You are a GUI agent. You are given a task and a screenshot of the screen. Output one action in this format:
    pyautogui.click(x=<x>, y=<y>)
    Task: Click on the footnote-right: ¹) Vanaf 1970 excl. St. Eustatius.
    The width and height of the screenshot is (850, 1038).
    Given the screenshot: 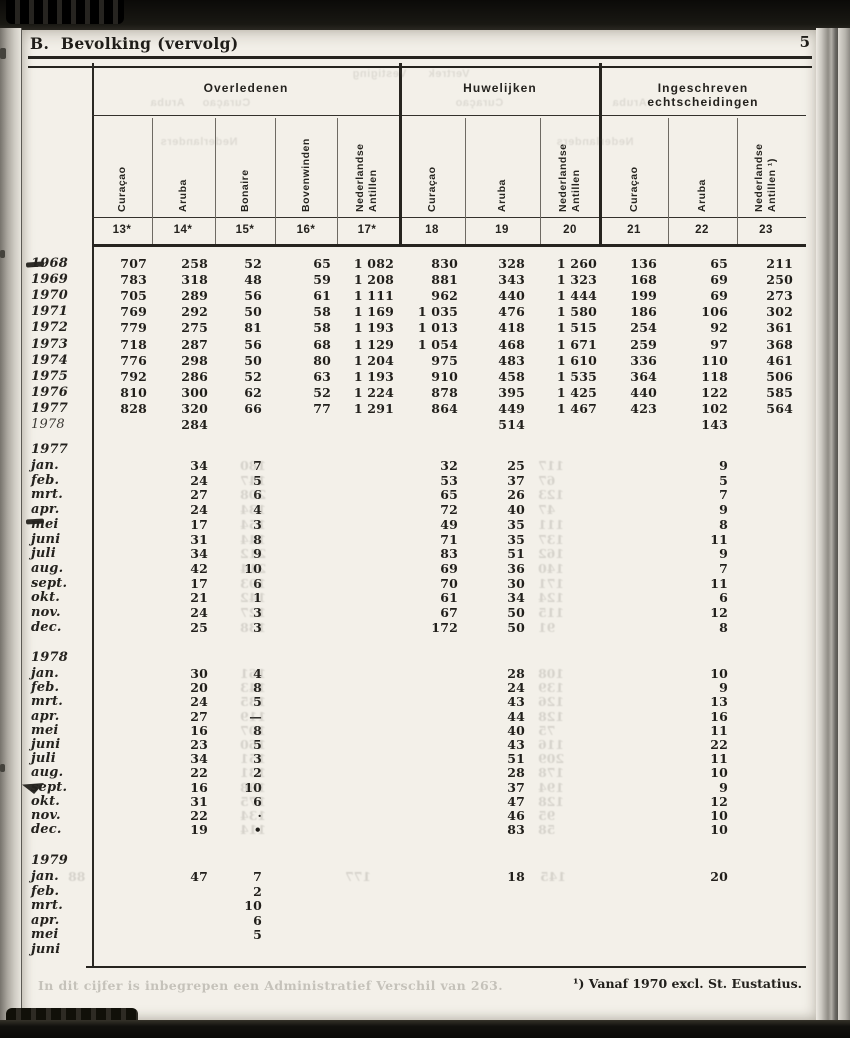 What is the action you would take?
    pyautogui.click(x=687, y=983)
    